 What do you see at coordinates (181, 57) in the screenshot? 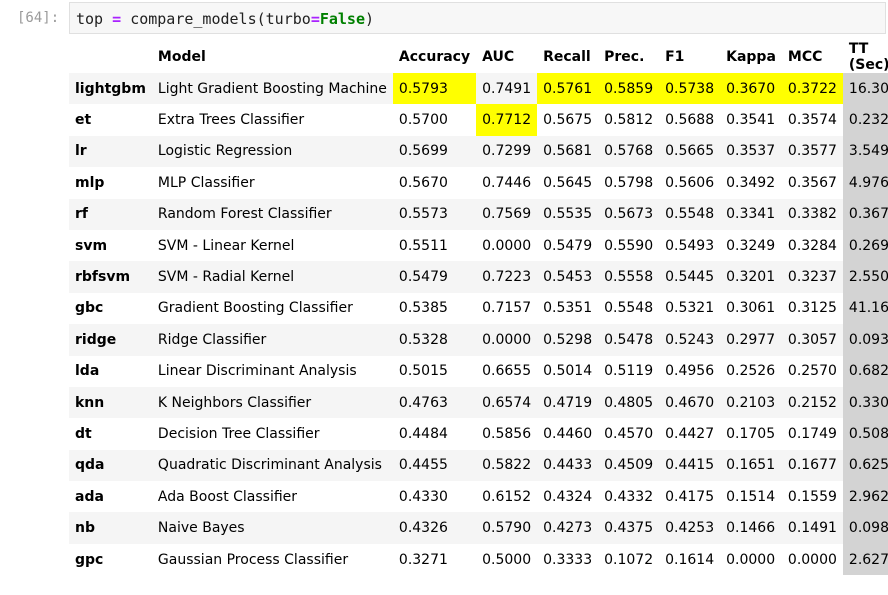
I see `header-model: Model` at bounding box center [181, 57].